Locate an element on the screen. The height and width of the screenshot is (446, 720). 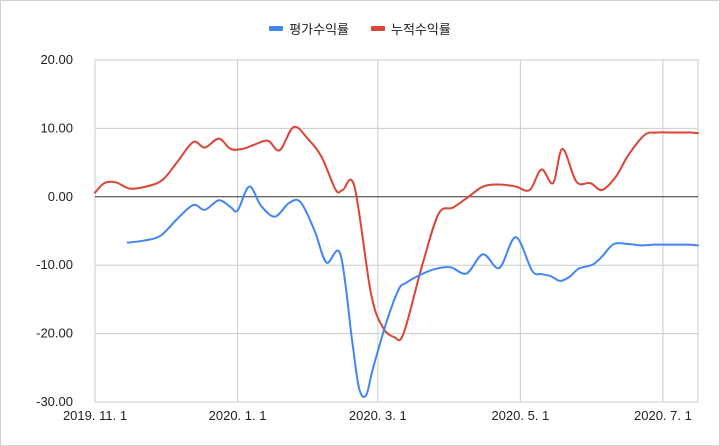
legend-label-series-0: 평가수익률 is located at coordinates (319, 29).